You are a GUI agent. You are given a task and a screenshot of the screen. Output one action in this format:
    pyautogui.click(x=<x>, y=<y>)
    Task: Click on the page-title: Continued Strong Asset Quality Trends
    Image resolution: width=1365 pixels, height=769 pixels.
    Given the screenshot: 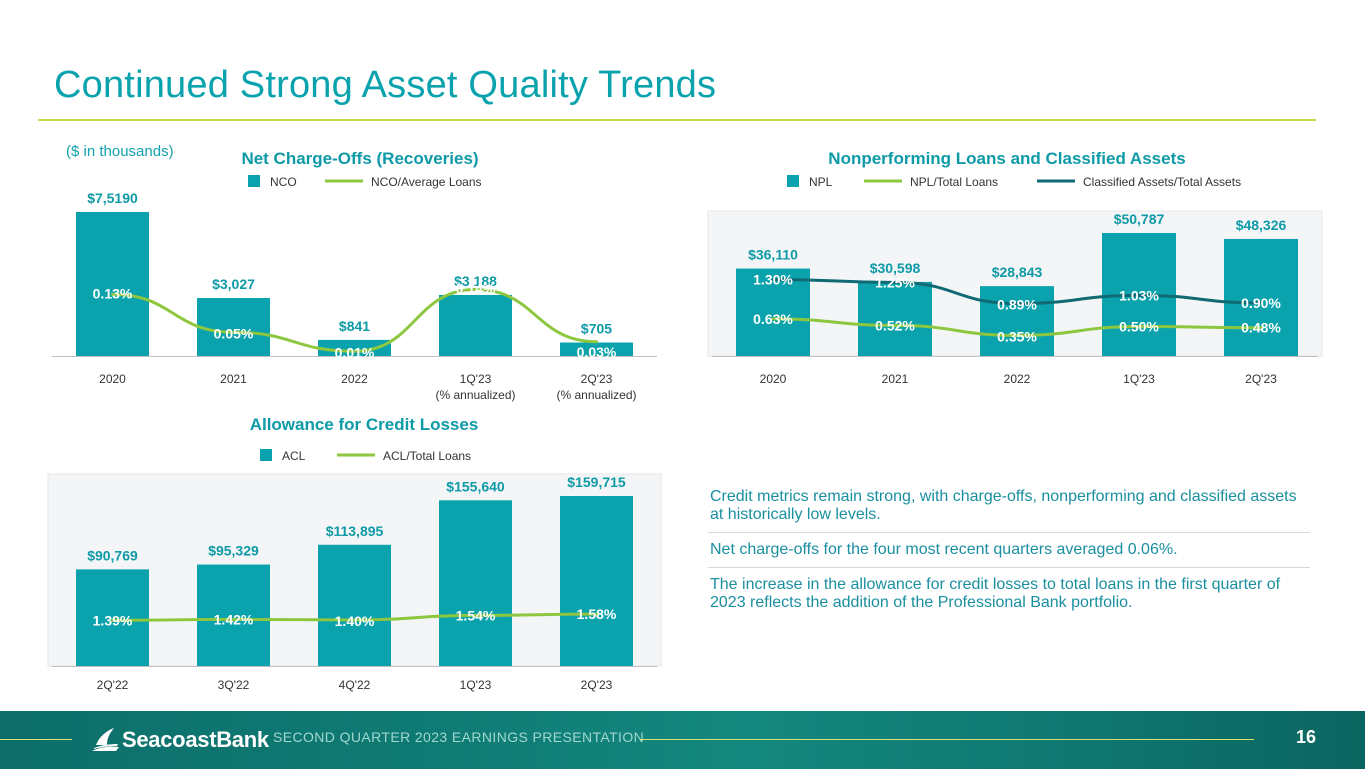 What is the action you would take?
    pyautogui.click(x=385, y=85)
    